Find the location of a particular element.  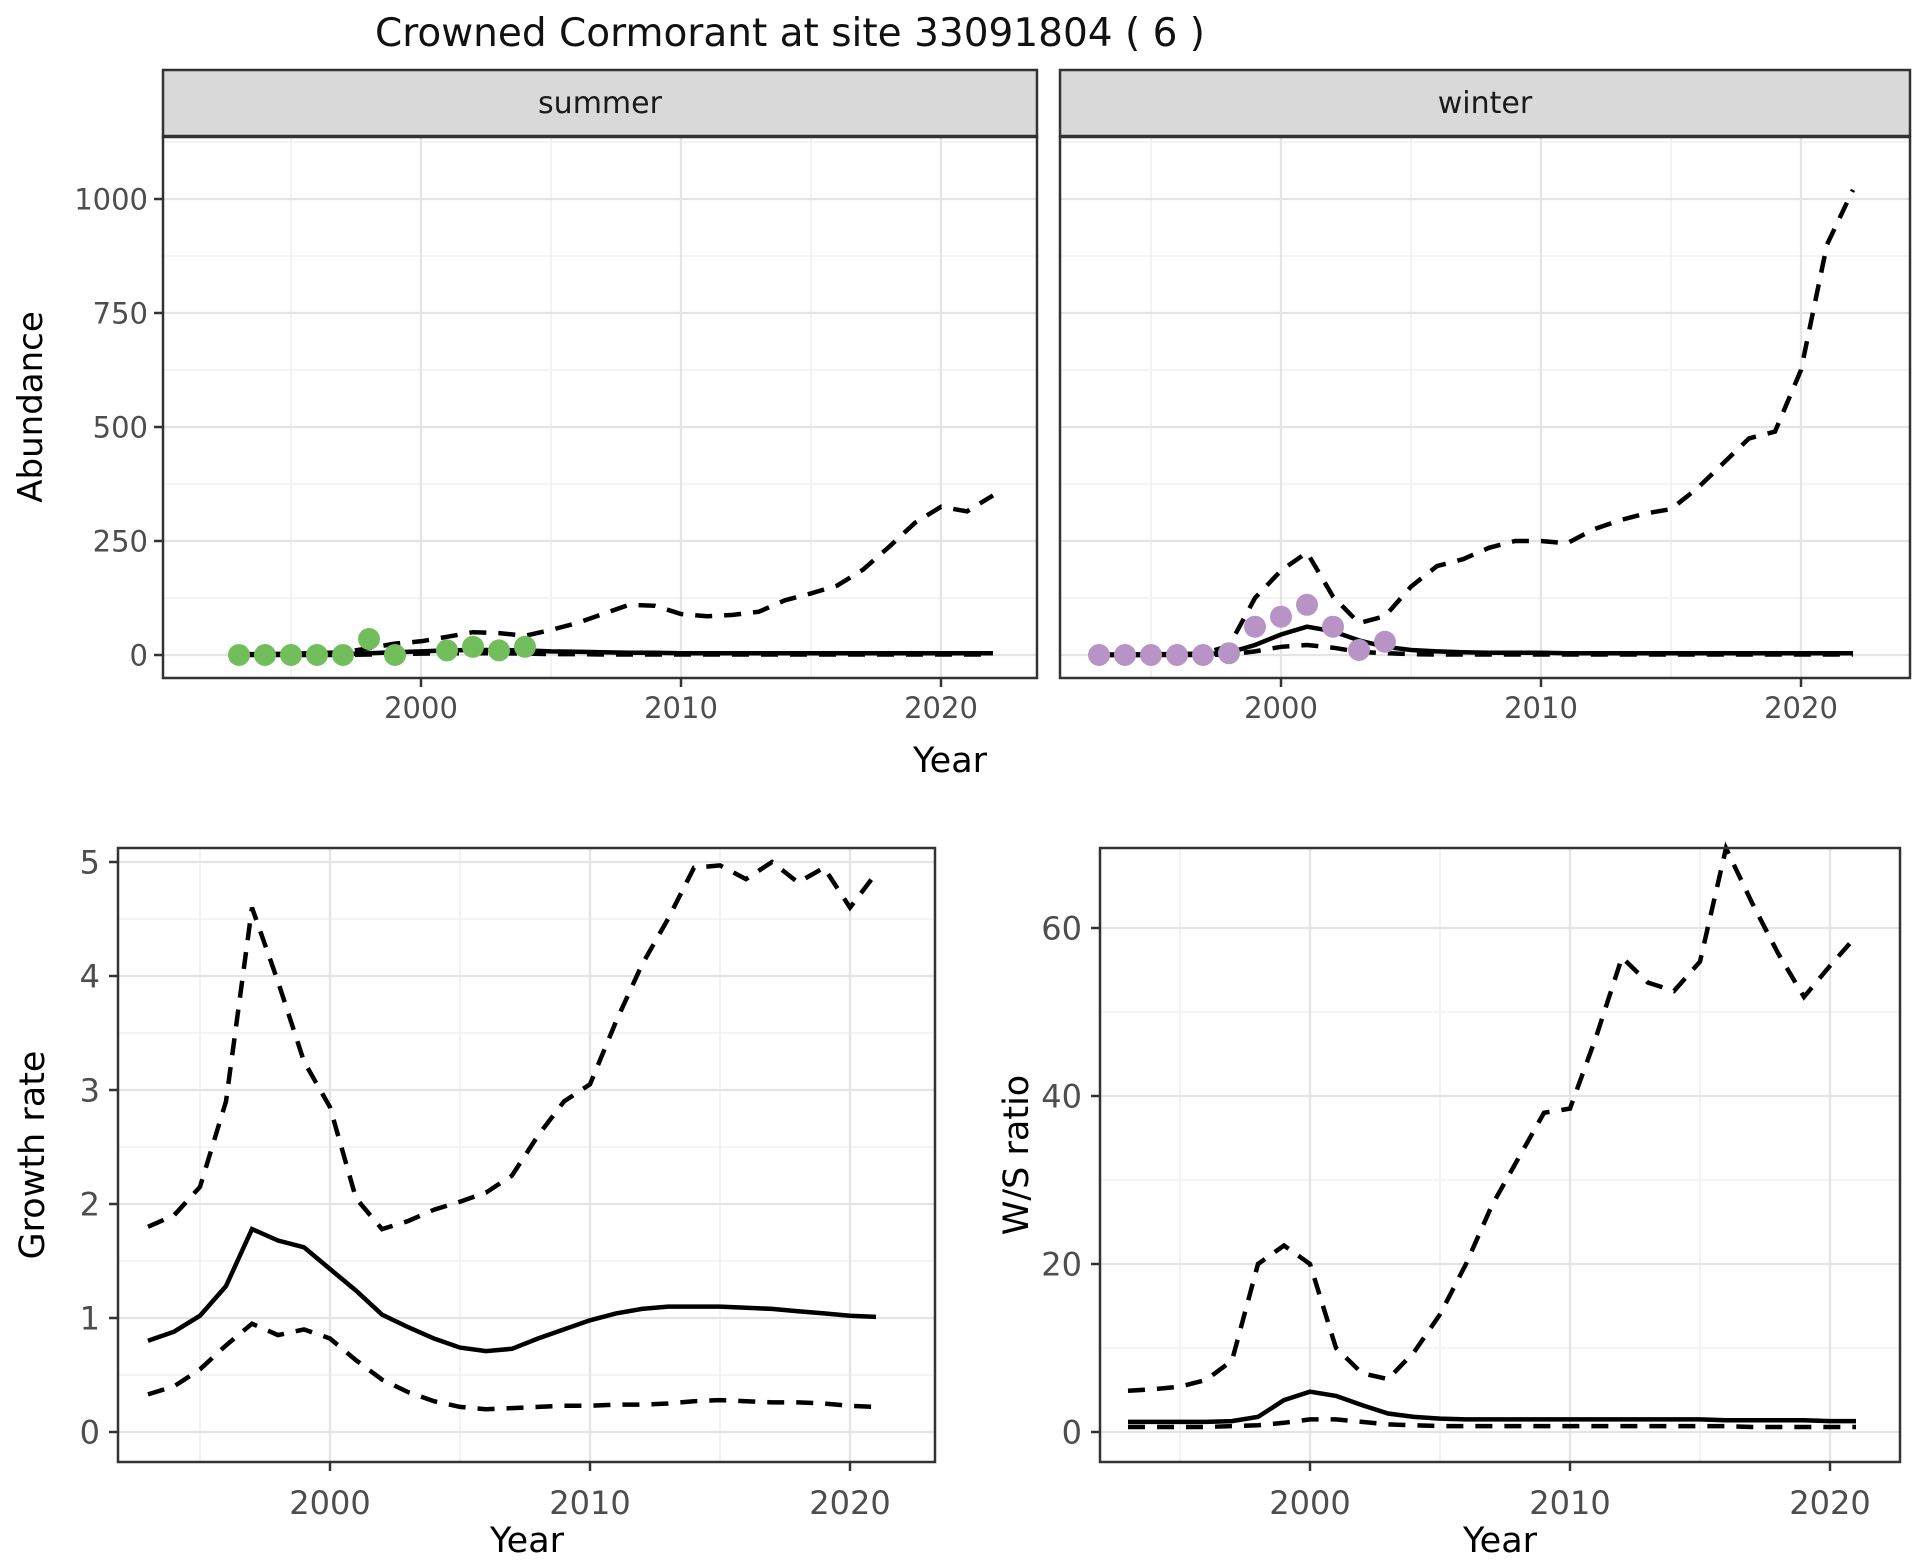

year-axis-title-bottom-left: Year is located at coordinates (527, 1540).